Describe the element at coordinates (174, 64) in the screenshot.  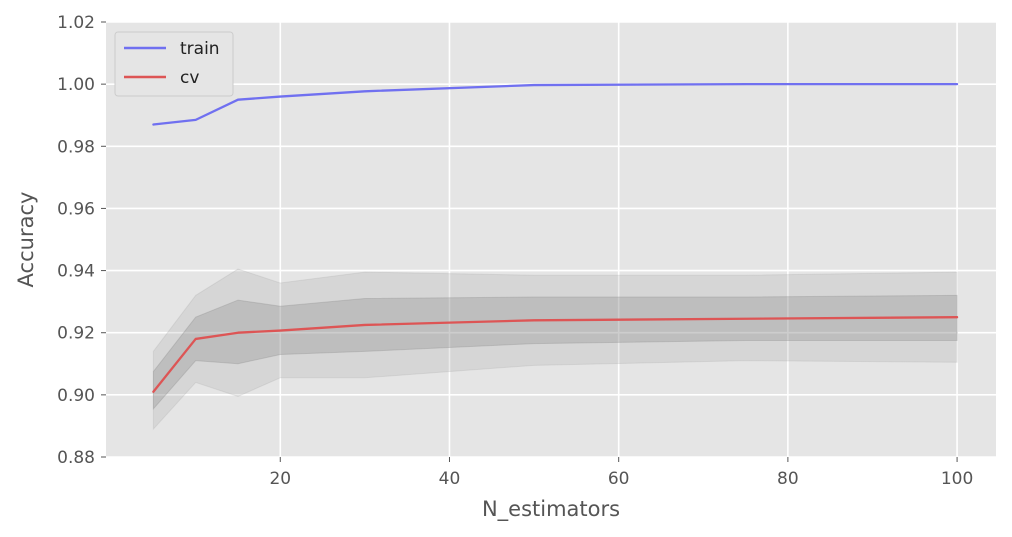
I see `legend: train cv` at that location.